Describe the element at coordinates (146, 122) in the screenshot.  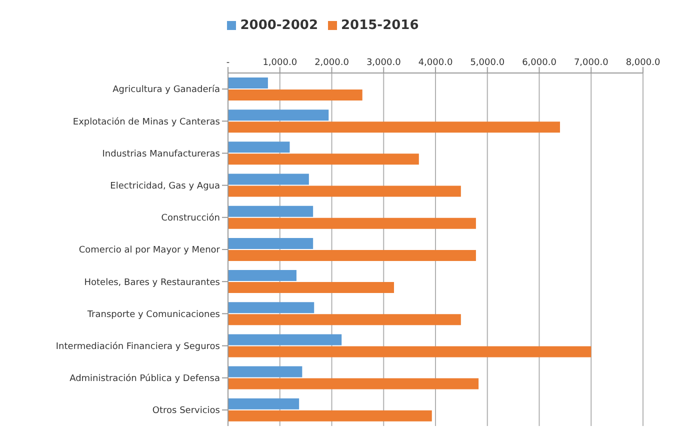
I see `y-tick-label: Explotación de Minas y Canteras` at that location.